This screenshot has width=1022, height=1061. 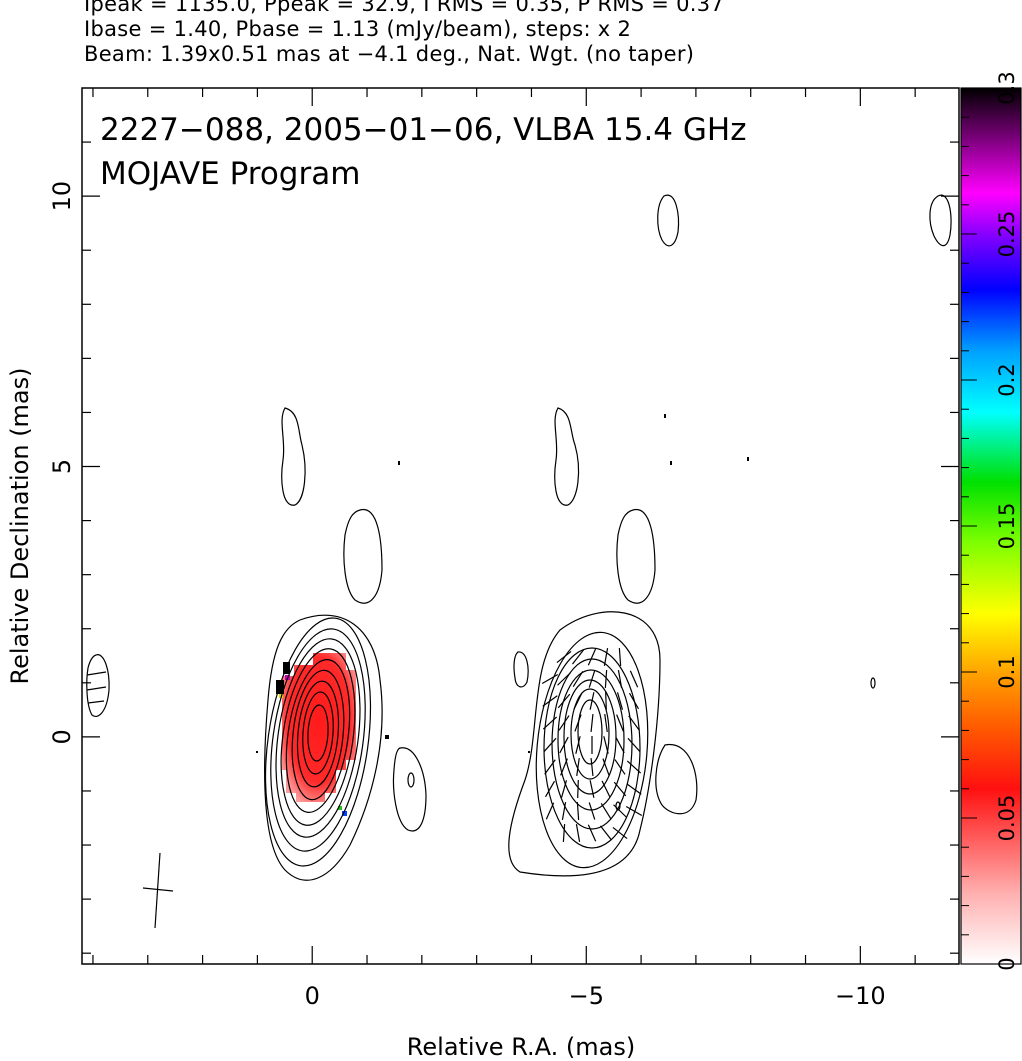 I want to click on contour-outer-right, so click(x=584, y=744).